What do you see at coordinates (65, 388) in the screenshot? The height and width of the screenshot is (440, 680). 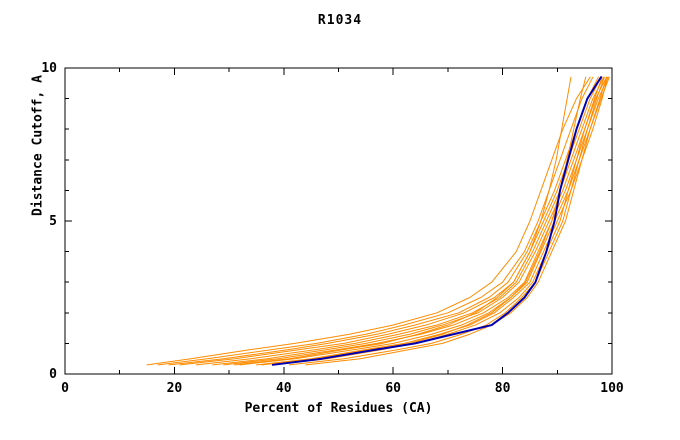 I see `x-tick-label: 0` at bounding box center [65, 388].